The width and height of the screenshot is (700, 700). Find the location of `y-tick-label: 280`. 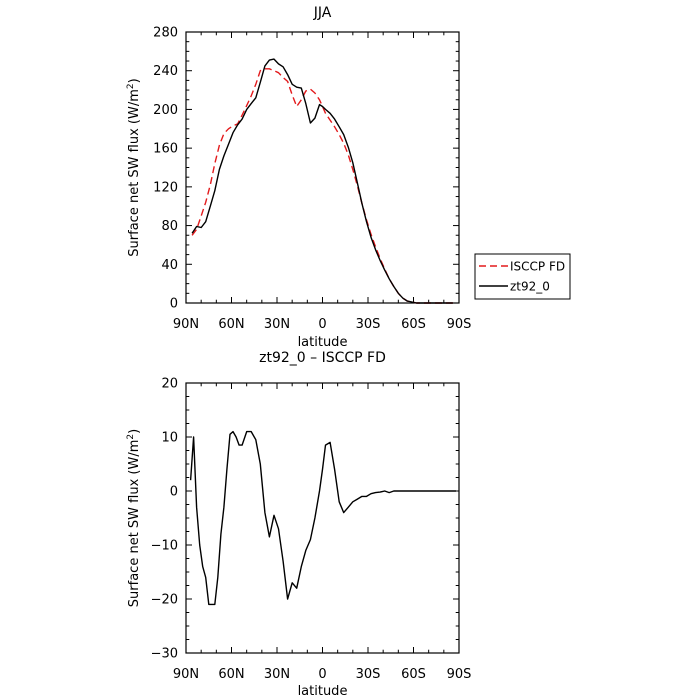

y-tick-label: 280 is located at coordinates (165, 33).